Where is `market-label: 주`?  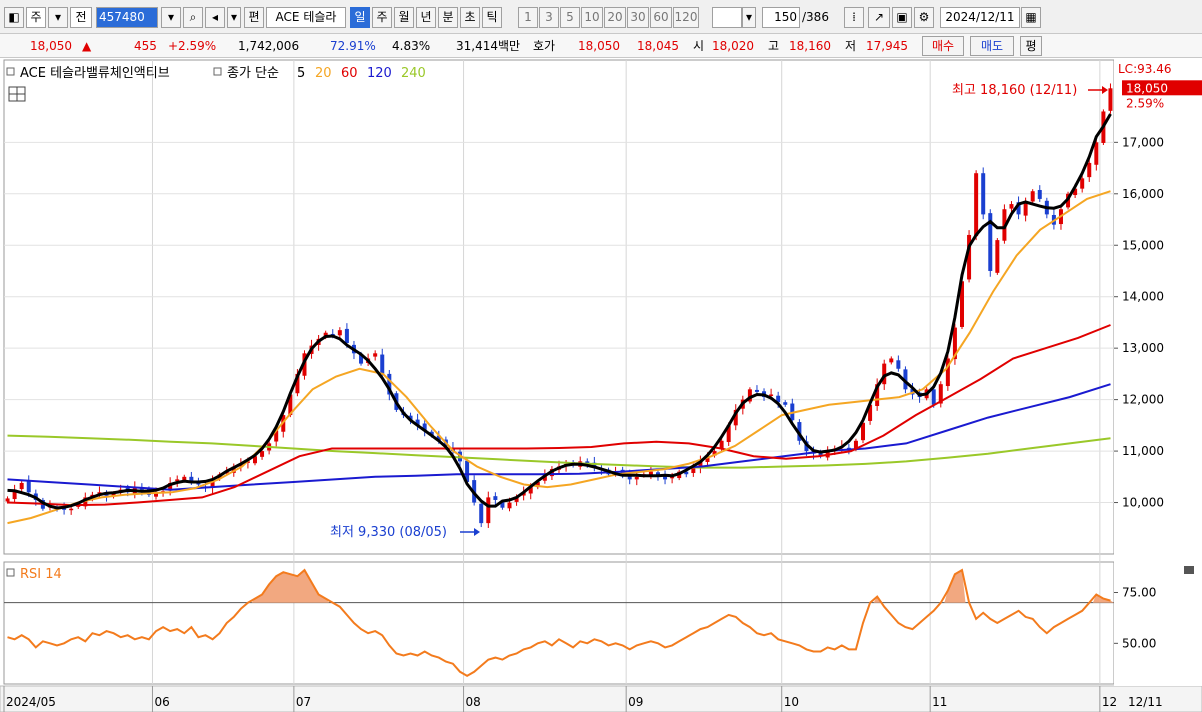
market-label: 주 is located at coordinates (36, 17).